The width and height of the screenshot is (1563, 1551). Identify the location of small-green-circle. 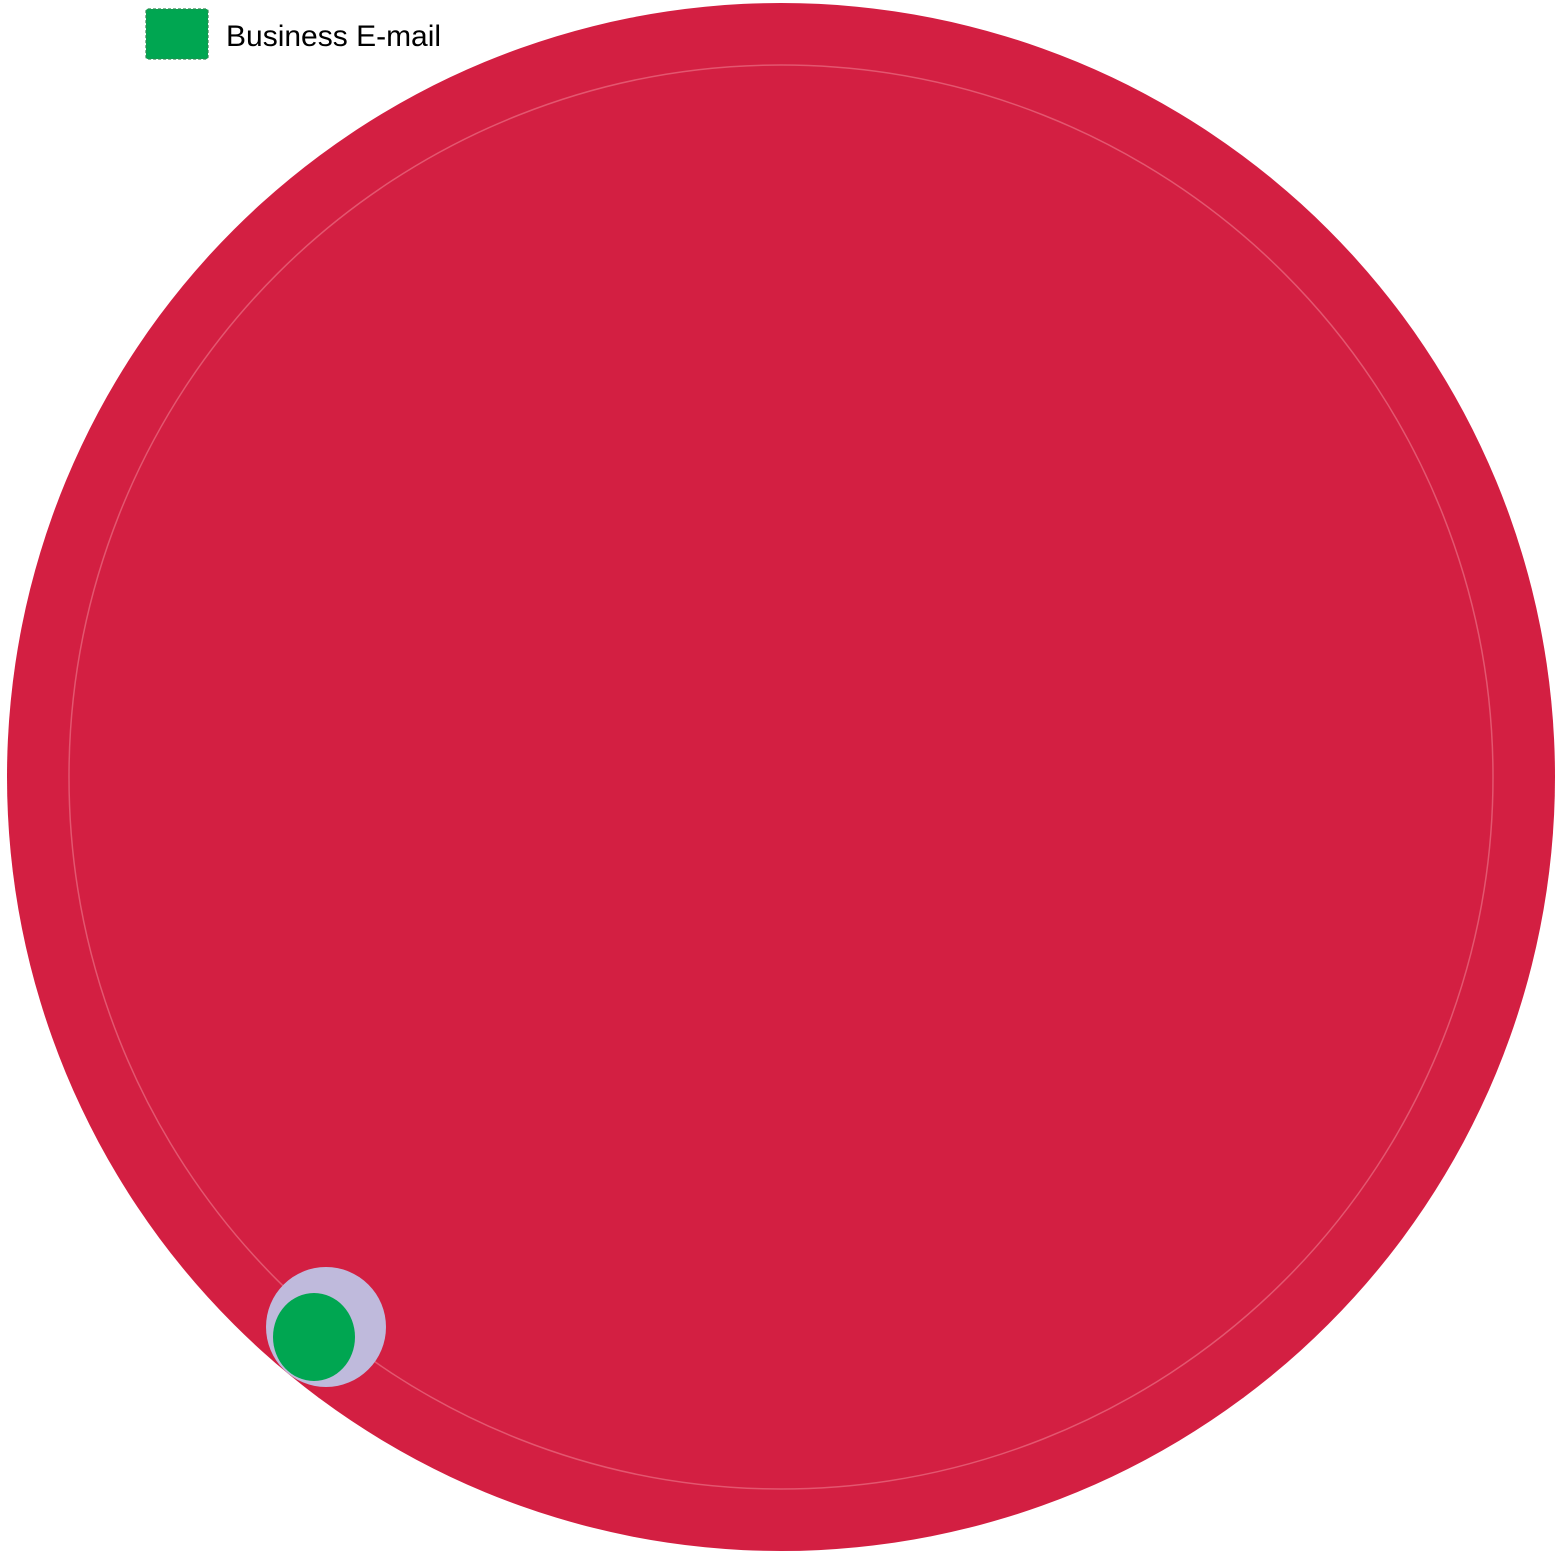
(314, 1337).